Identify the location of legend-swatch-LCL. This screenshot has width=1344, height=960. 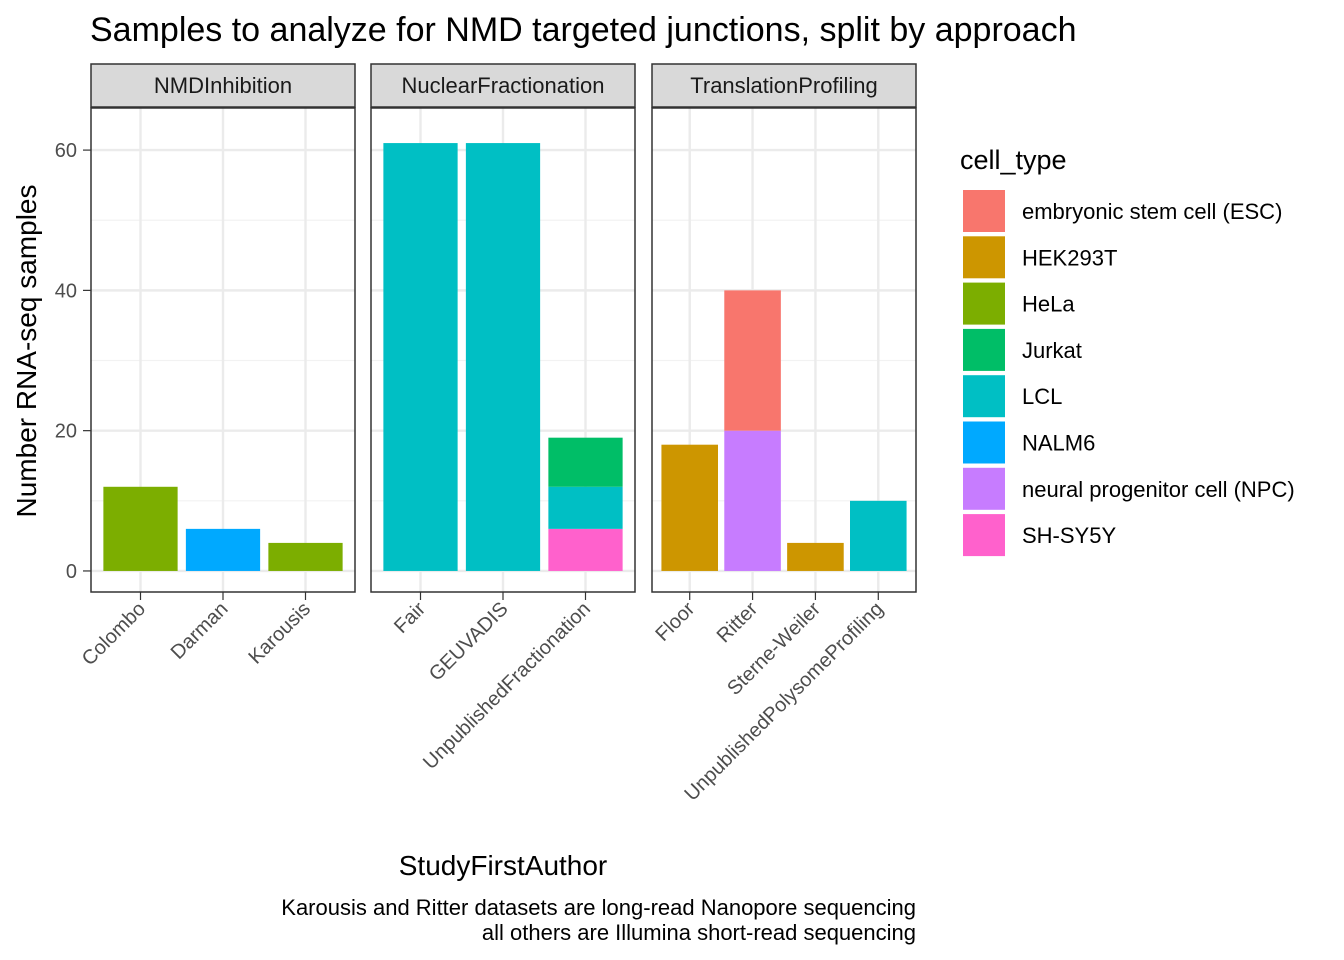
(984, 396).